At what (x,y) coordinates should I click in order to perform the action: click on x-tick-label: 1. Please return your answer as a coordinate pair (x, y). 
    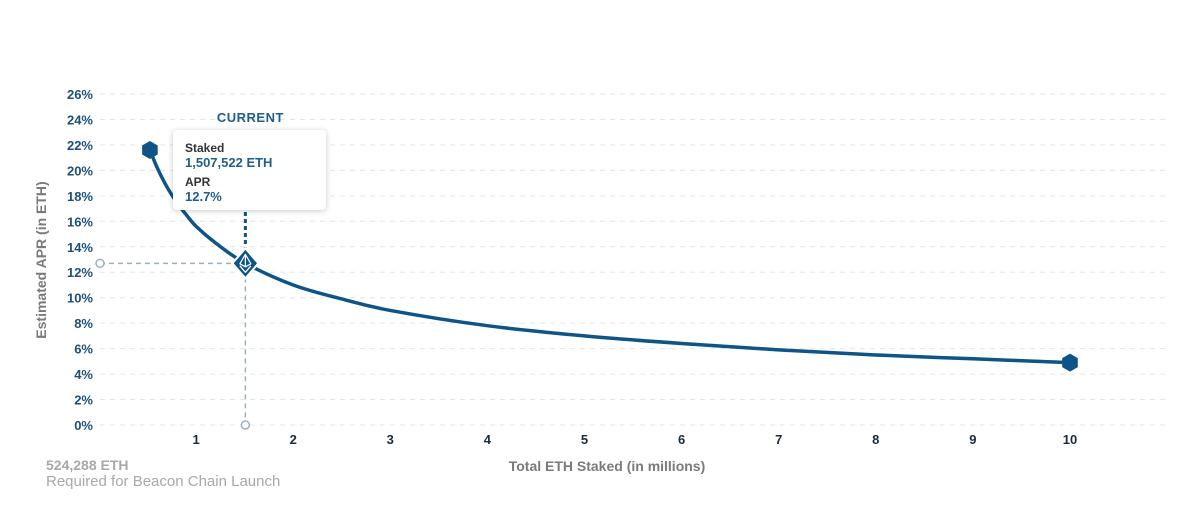
    Looking at the image, I should click on (195, 439).